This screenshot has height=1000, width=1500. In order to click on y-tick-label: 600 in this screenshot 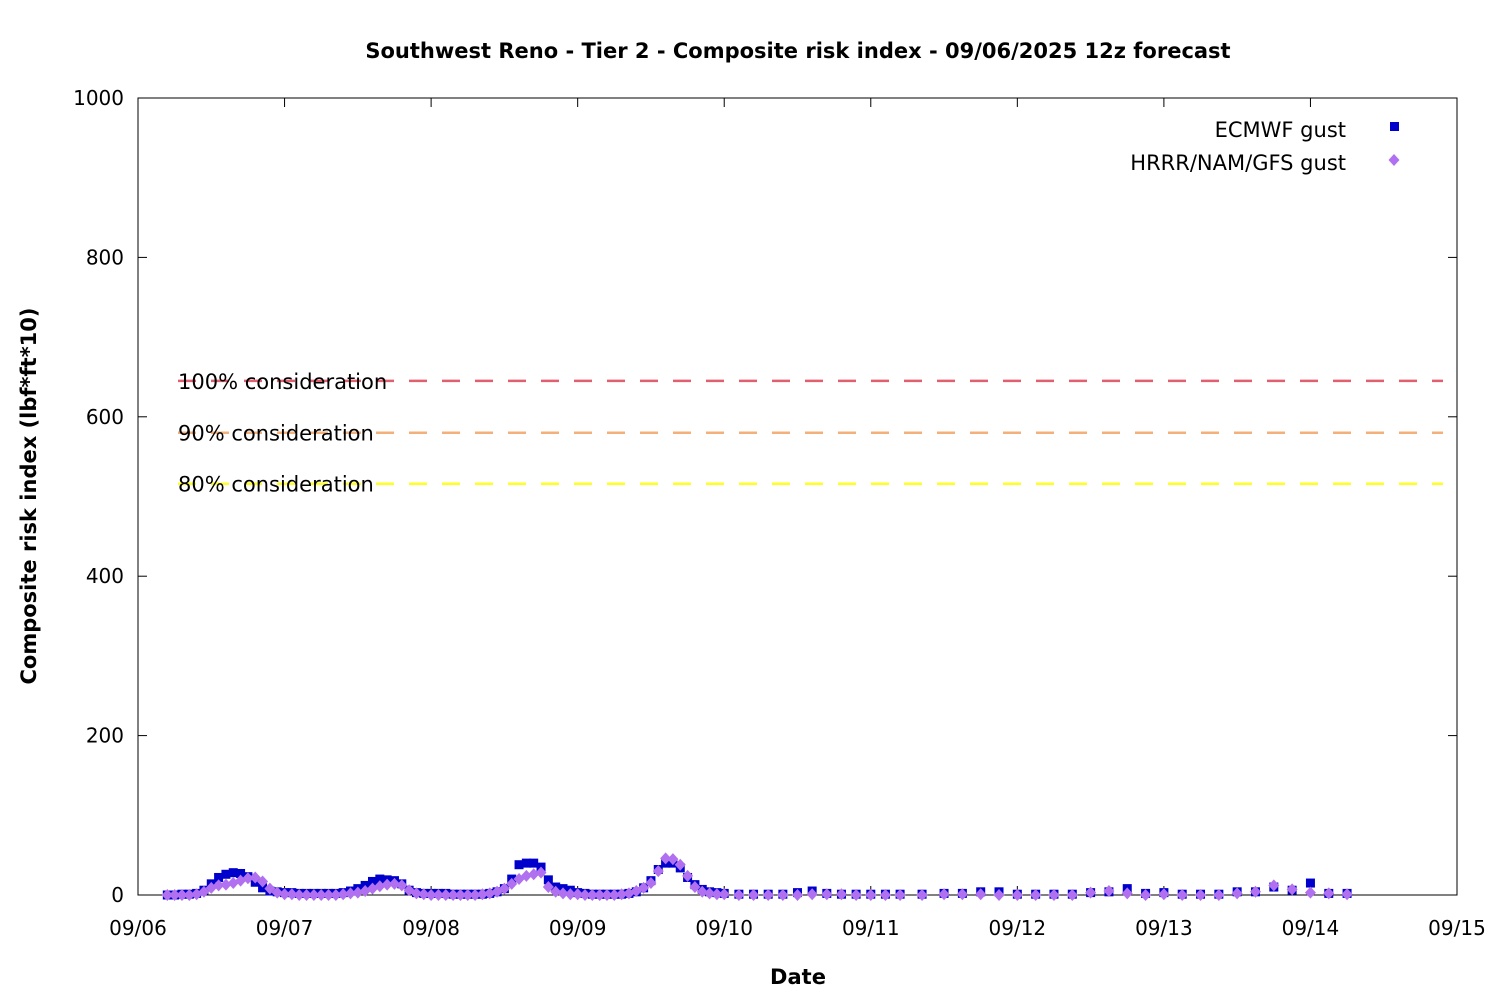, I will do `click(105, 417)`.